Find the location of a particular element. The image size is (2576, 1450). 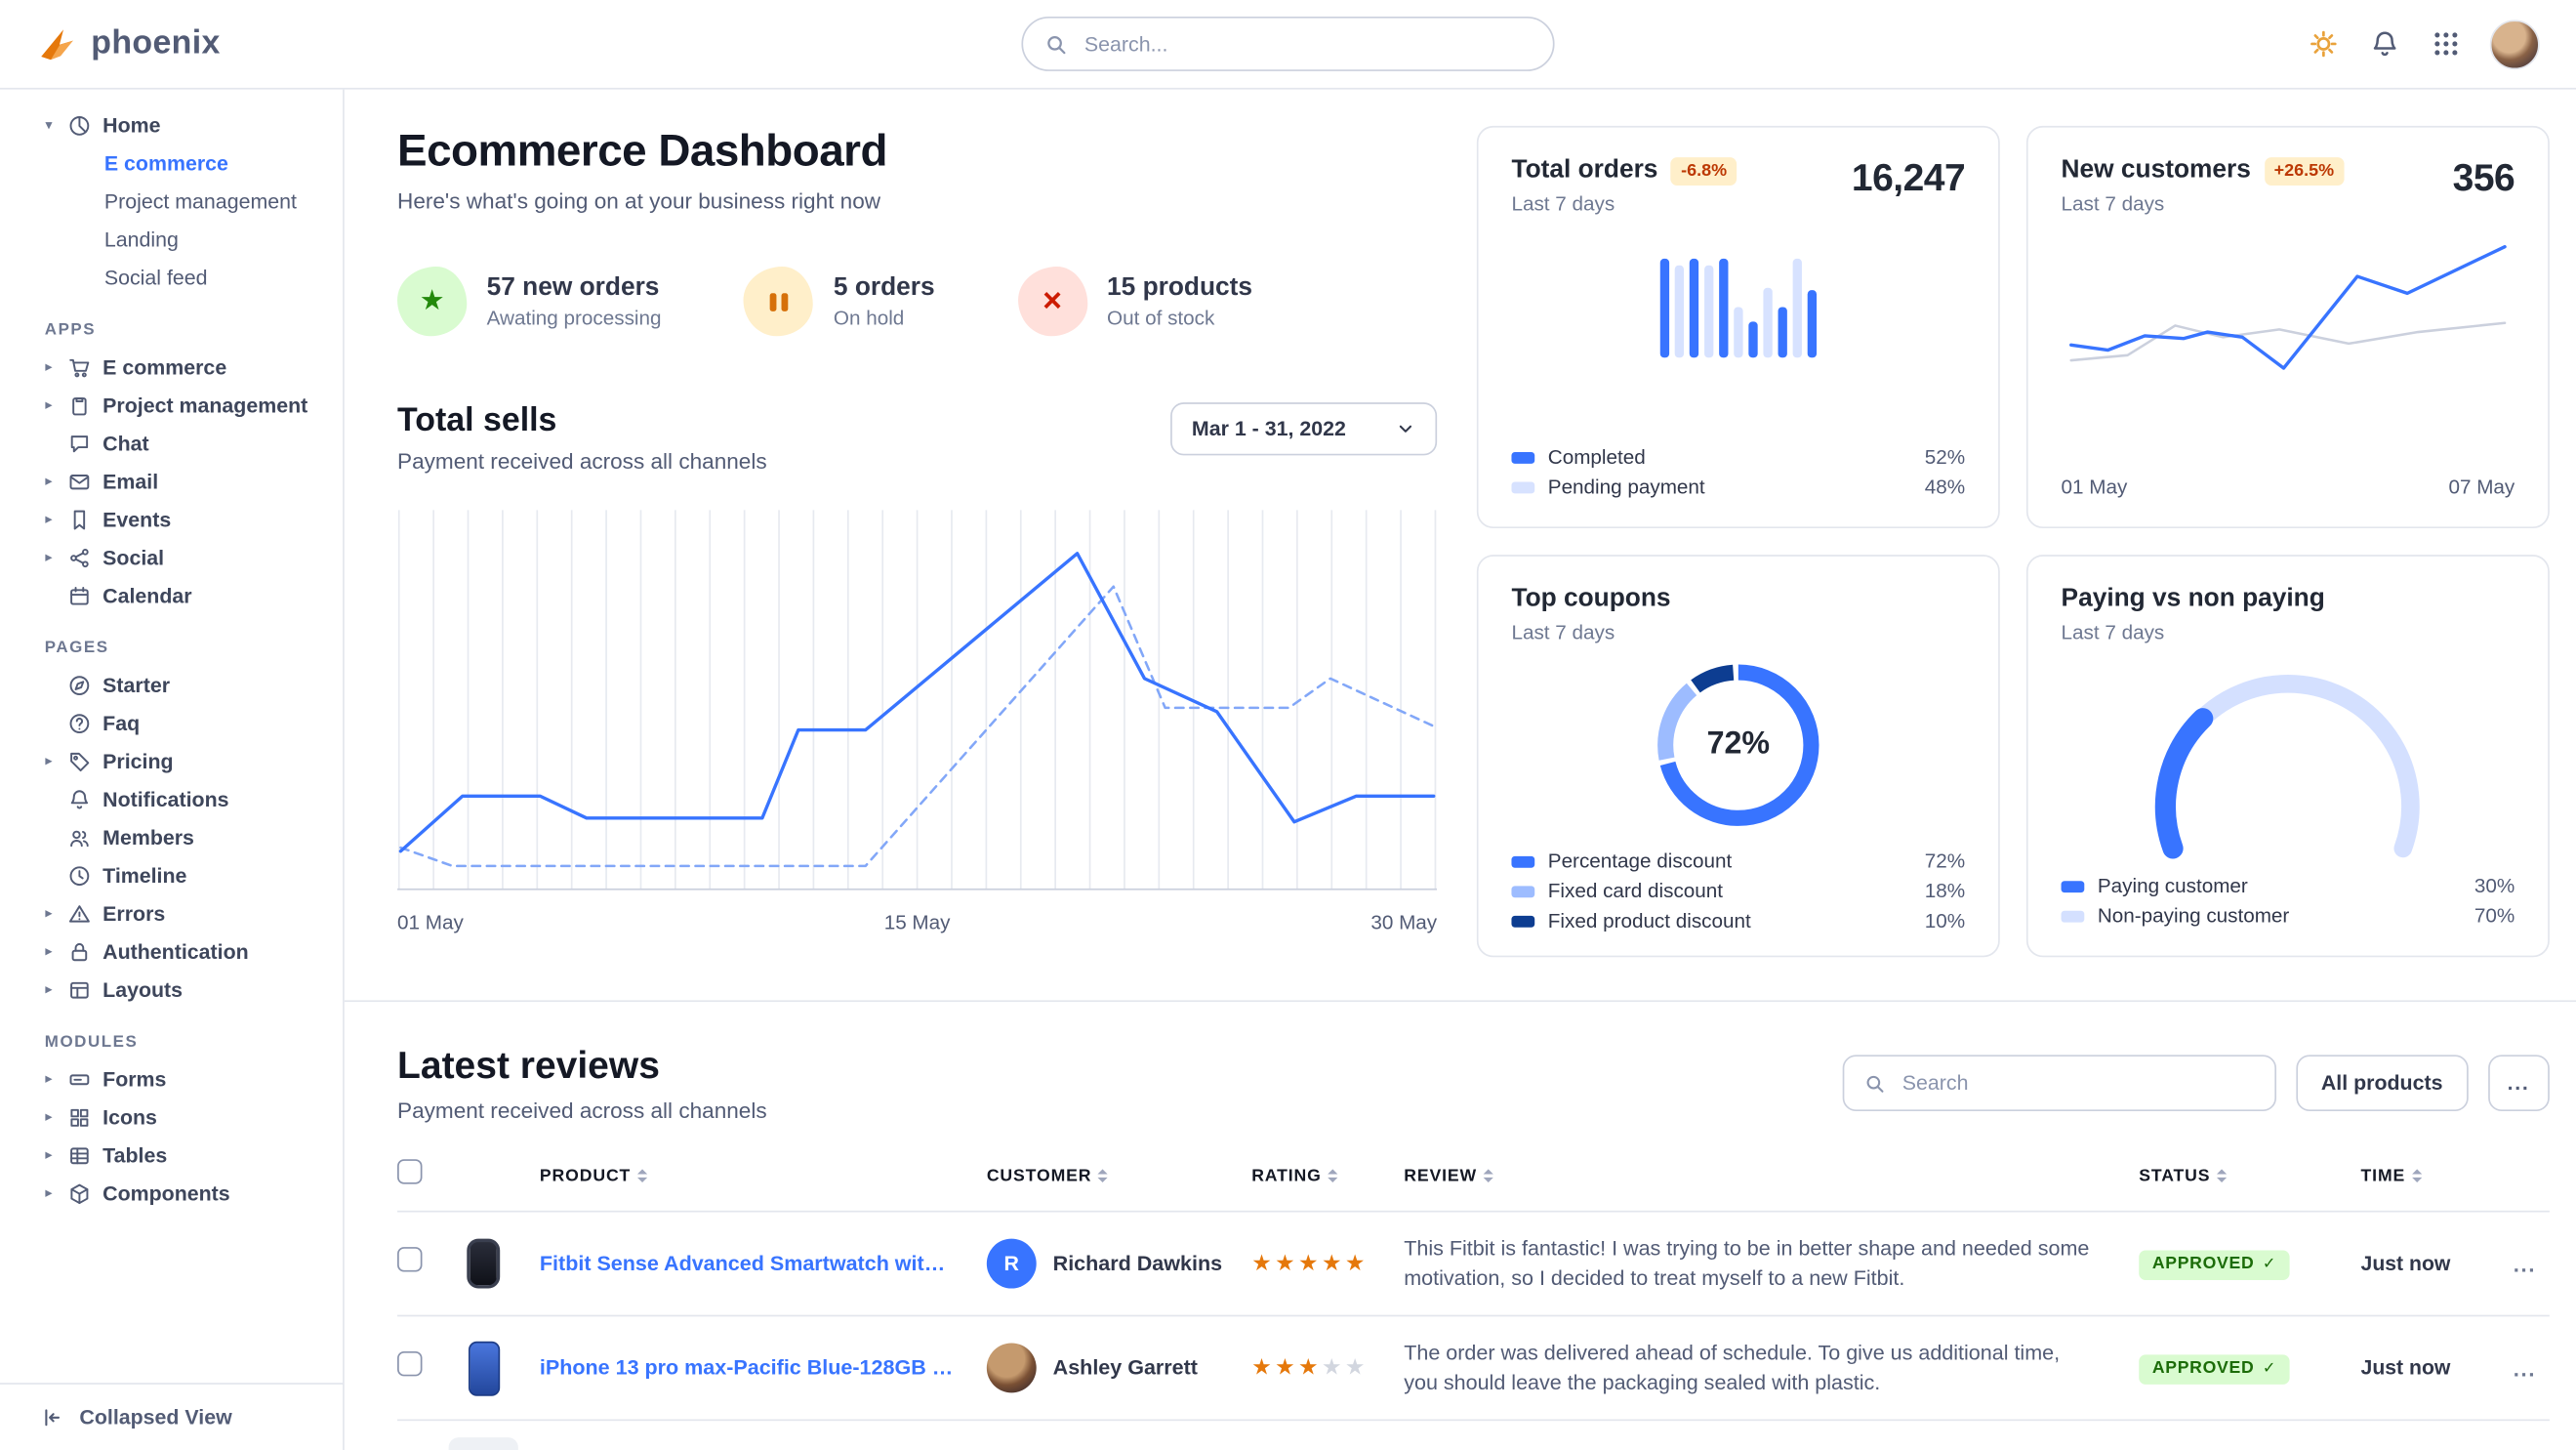

sidebar-item-icons: ▸ Icons is located at coordinates (172, 1117).